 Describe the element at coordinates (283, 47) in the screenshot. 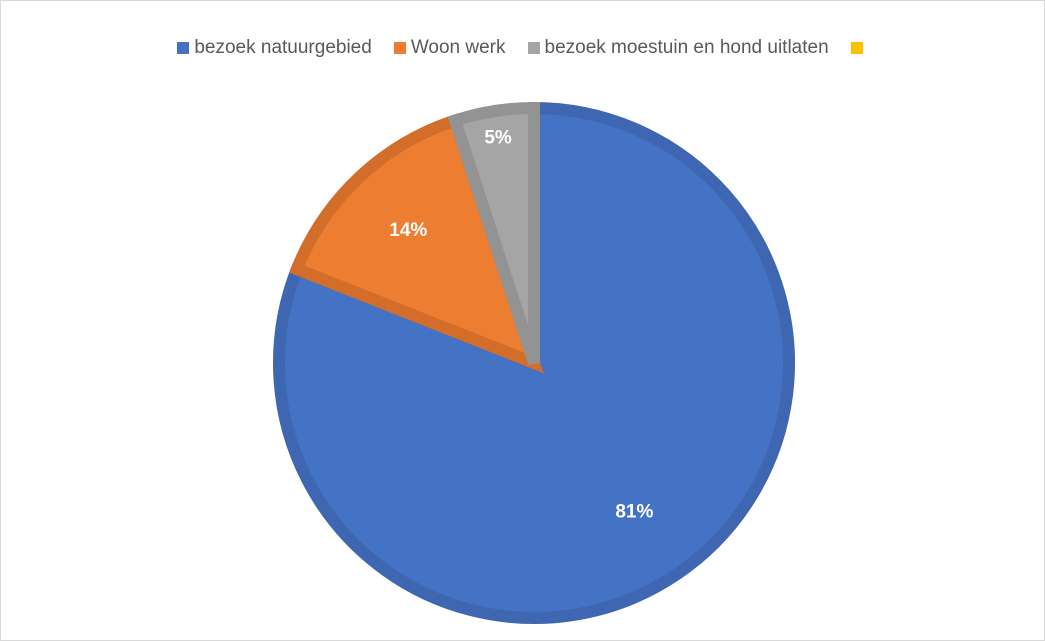

I see `legend-label-bezoek-natuurgebied: bezoek natuurgebied` at that location.